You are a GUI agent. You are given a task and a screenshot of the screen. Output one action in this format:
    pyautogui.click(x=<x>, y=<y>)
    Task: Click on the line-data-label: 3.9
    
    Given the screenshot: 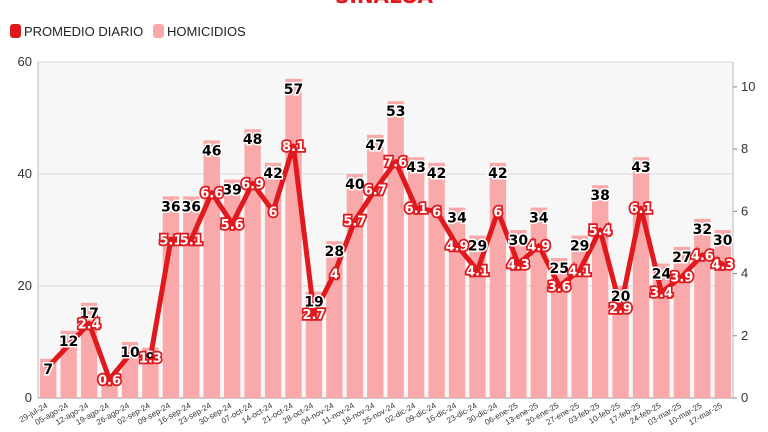 What is the action you would take?
    pyautogui.click(x=681, y=278)
    